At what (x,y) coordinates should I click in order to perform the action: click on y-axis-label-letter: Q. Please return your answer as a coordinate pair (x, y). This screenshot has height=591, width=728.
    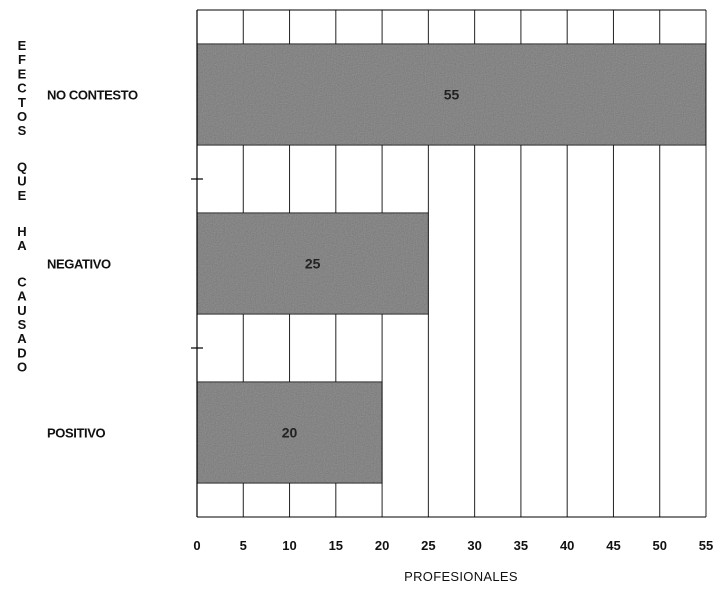
    Looking at the image, I should click on (22, 166).